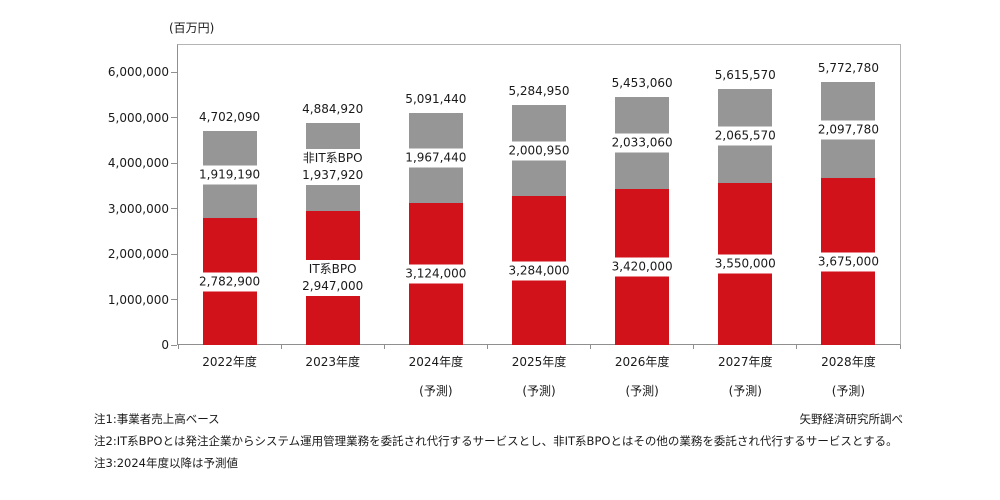 Image resolution: width=1000 pixels, height=500 pixels. What do you see at coordinates (436, 362) in the screenshot?
I see `x-axis-category-label: 2024年度` at bounding box center [436, 362].